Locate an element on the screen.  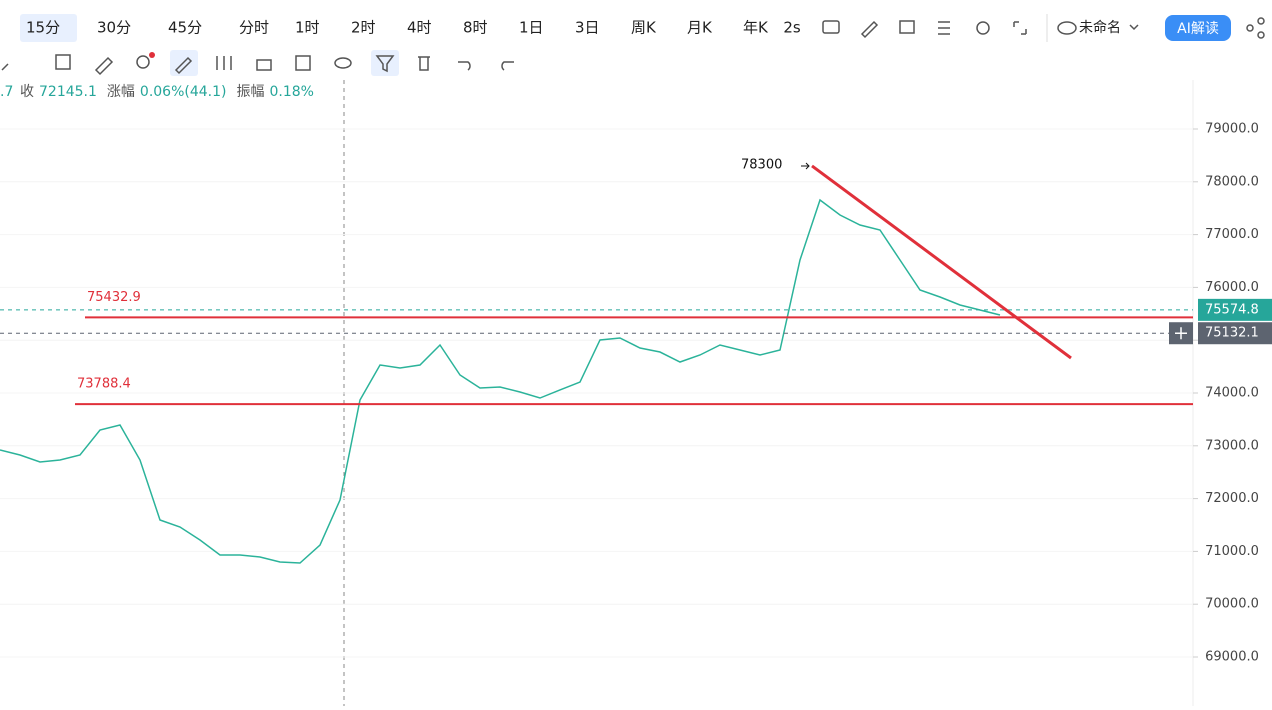
y-tick-label: 69000.0 is located at coordinates (1232, 657).